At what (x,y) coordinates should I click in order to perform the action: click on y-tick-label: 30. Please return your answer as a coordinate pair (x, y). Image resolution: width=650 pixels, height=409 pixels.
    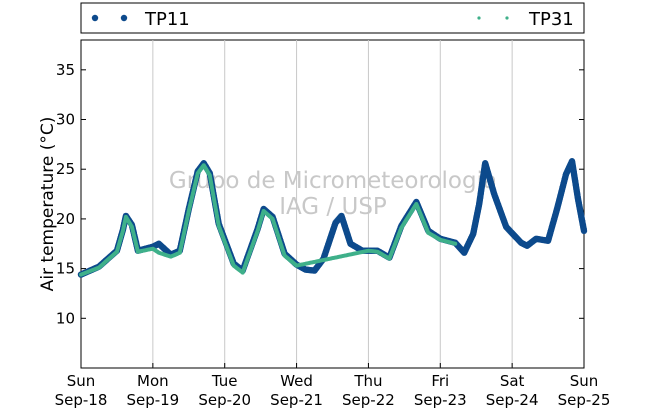
    Looking at the image, I should click on (65, 120).